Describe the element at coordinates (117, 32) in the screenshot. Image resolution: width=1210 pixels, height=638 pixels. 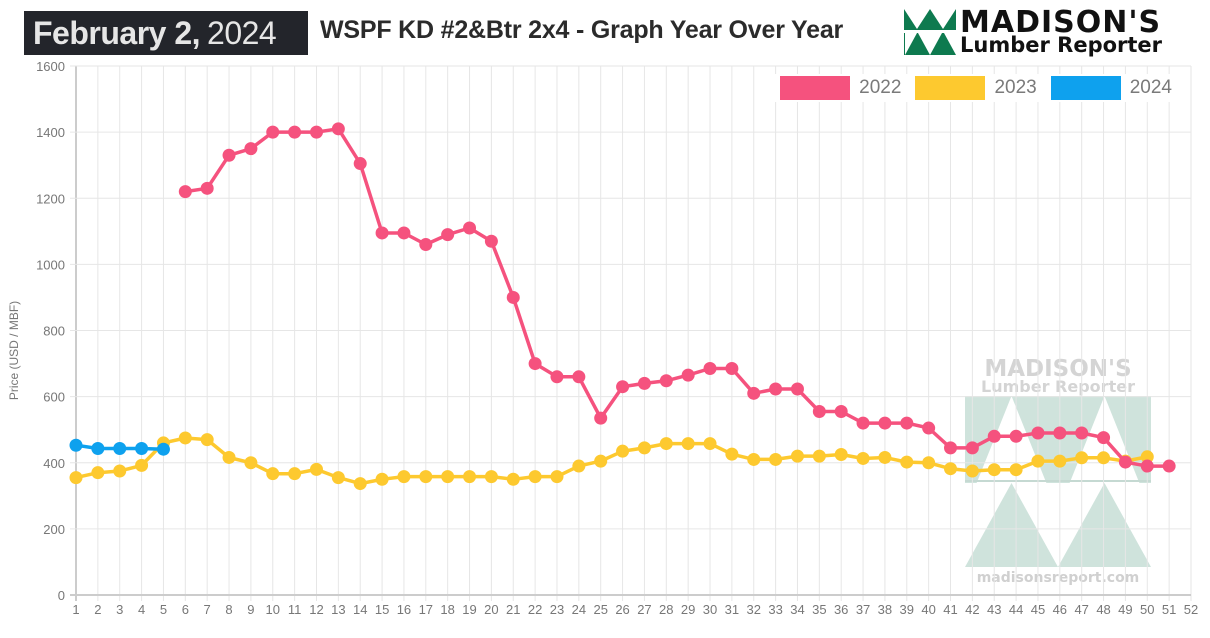
I see `date-bold: February 2,` at that location.